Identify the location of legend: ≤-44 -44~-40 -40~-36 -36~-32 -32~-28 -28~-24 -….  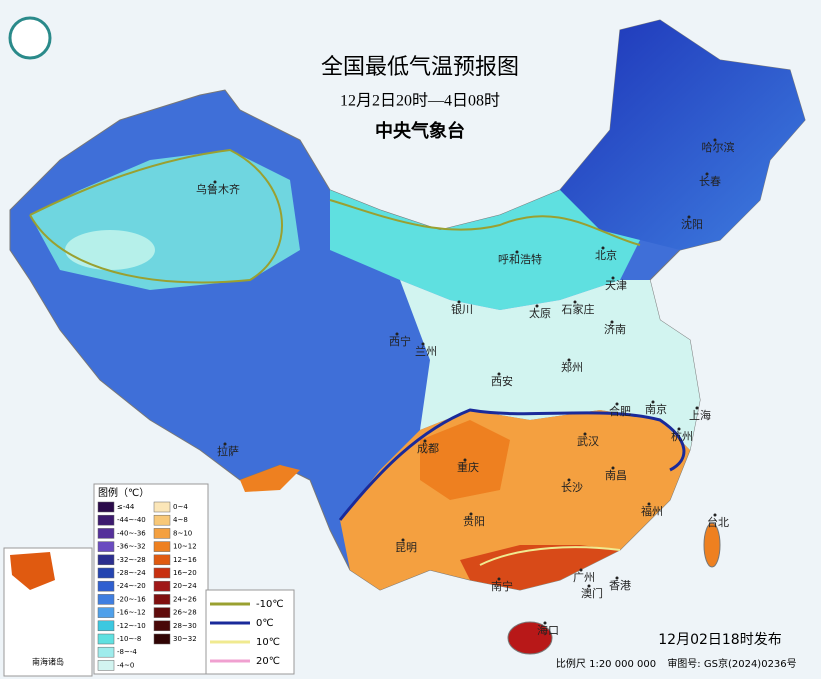
(147, 586).